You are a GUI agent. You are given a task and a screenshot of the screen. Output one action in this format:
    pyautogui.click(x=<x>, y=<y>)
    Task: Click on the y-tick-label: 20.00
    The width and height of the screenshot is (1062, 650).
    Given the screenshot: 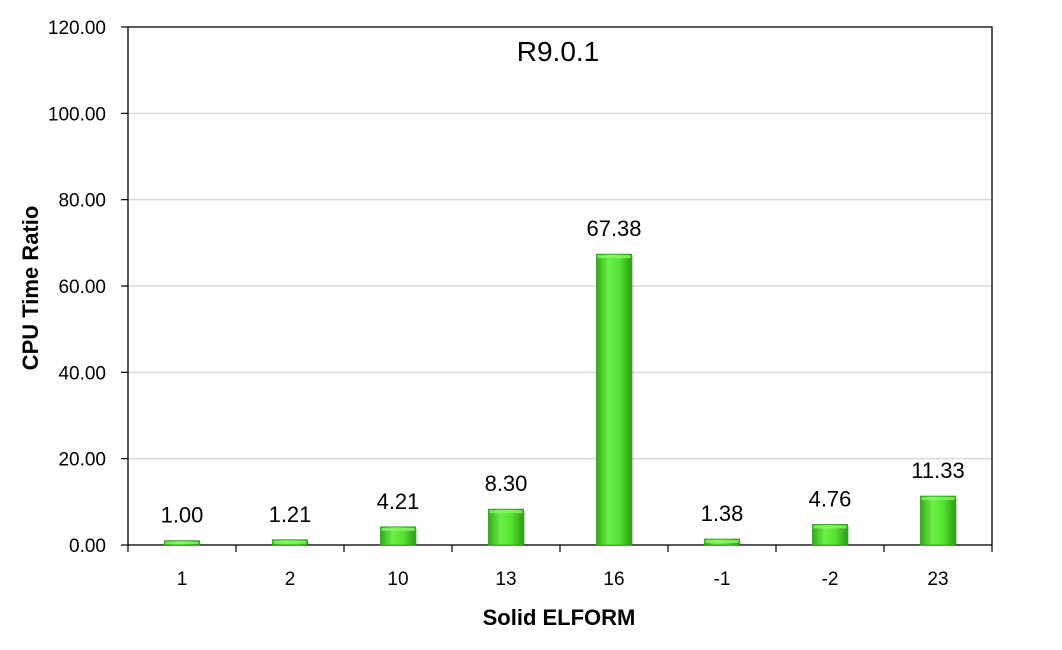 What is the action you would take?
    pyautogui.click(x=82, y=460)
    